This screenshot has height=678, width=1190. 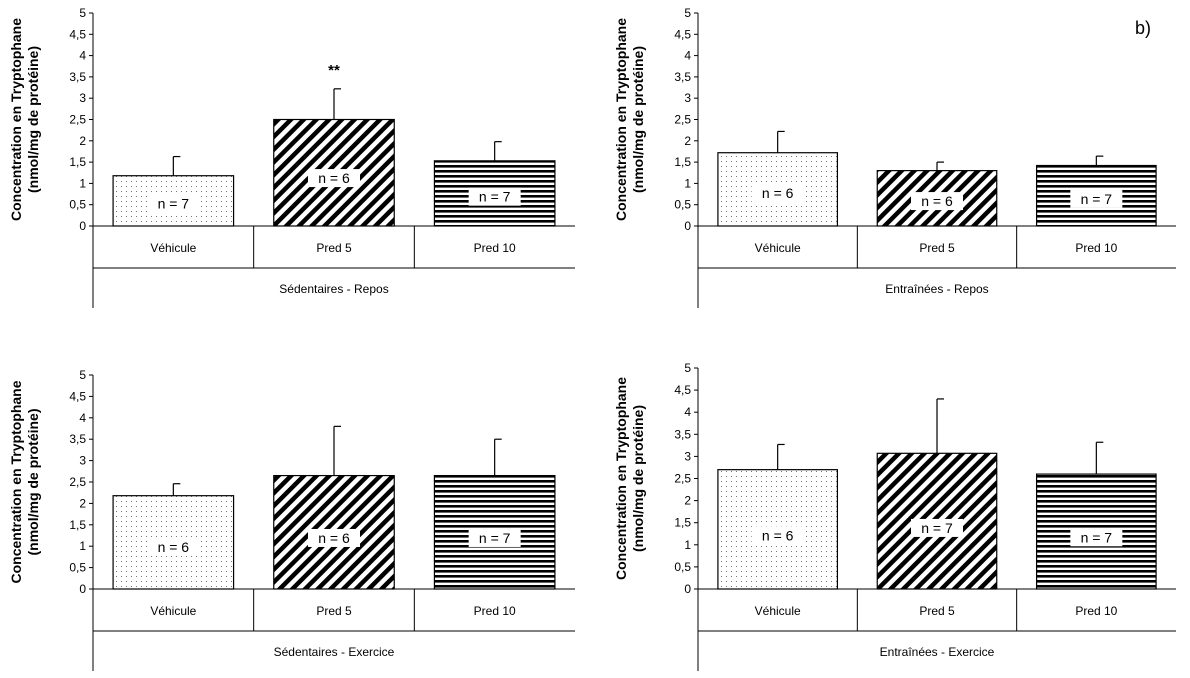 What do you see at coordinates (687, 501) in the screenshot?
I see `chart-4-y-tick-label: 2` at bounding box center [687, 501].